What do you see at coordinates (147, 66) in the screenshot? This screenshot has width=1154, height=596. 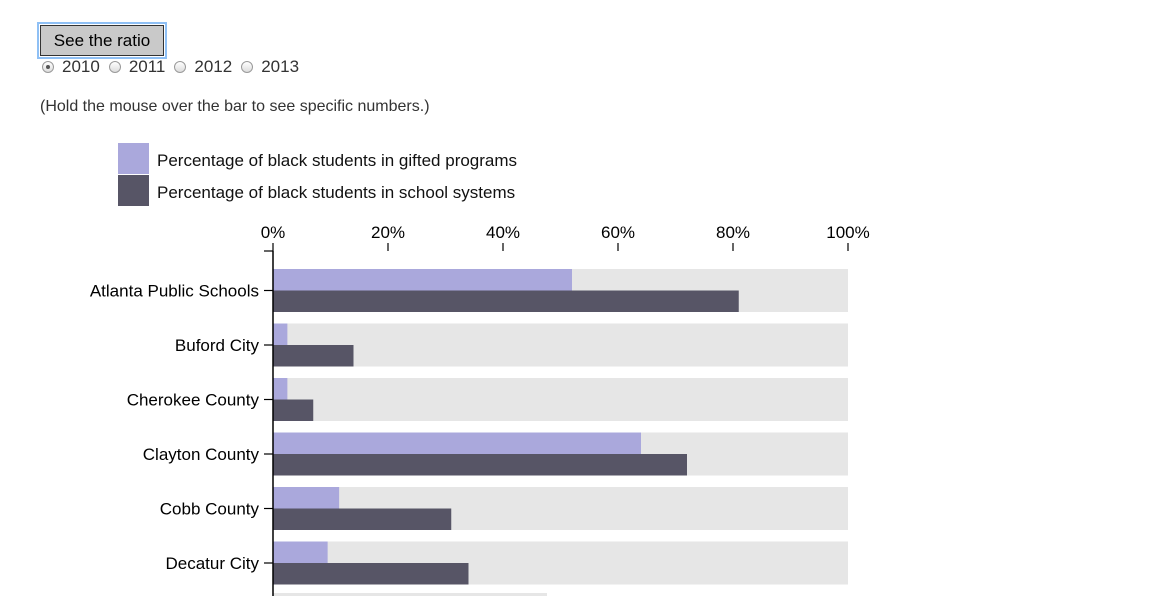 I see `year-label-2011: 2011` at bounding box center [147, 66].